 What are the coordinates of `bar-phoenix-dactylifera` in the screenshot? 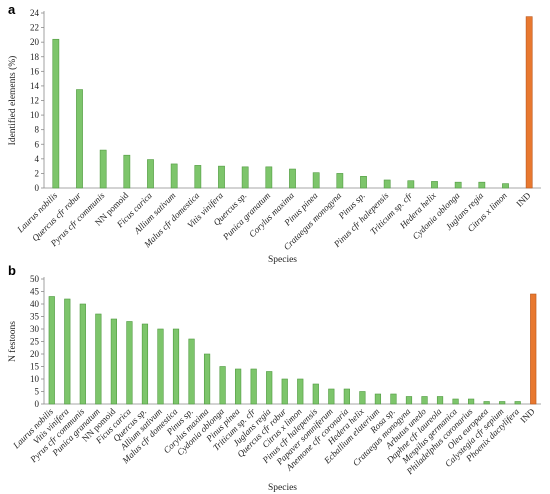 It's located at (517, 403).